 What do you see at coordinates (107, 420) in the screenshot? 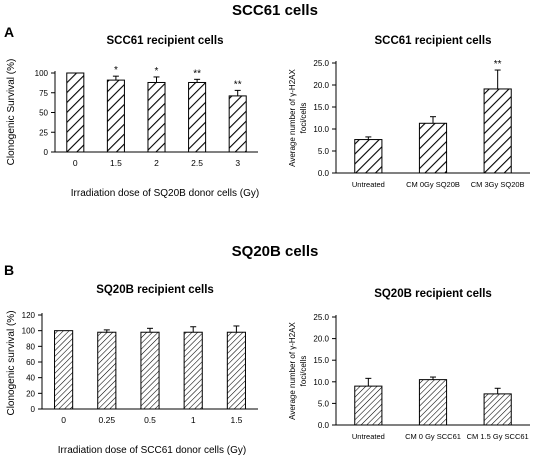
I see `x-tick-label: 0.25` at bounding box center [107, 420].